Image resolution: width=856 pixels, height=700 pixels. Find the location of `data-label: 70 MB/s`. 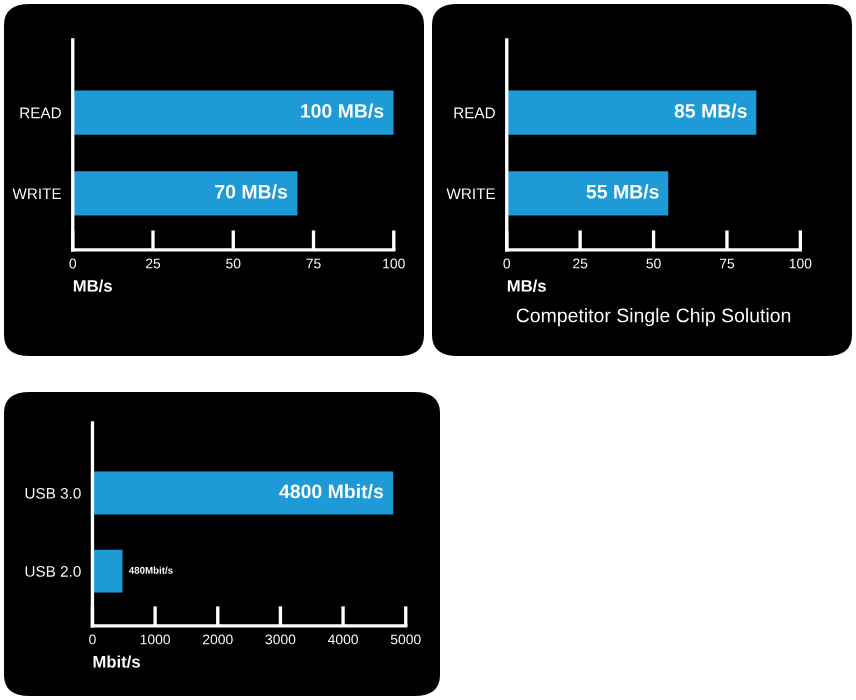

data-label: 70 MB/s is located at coordinates (251, 191).